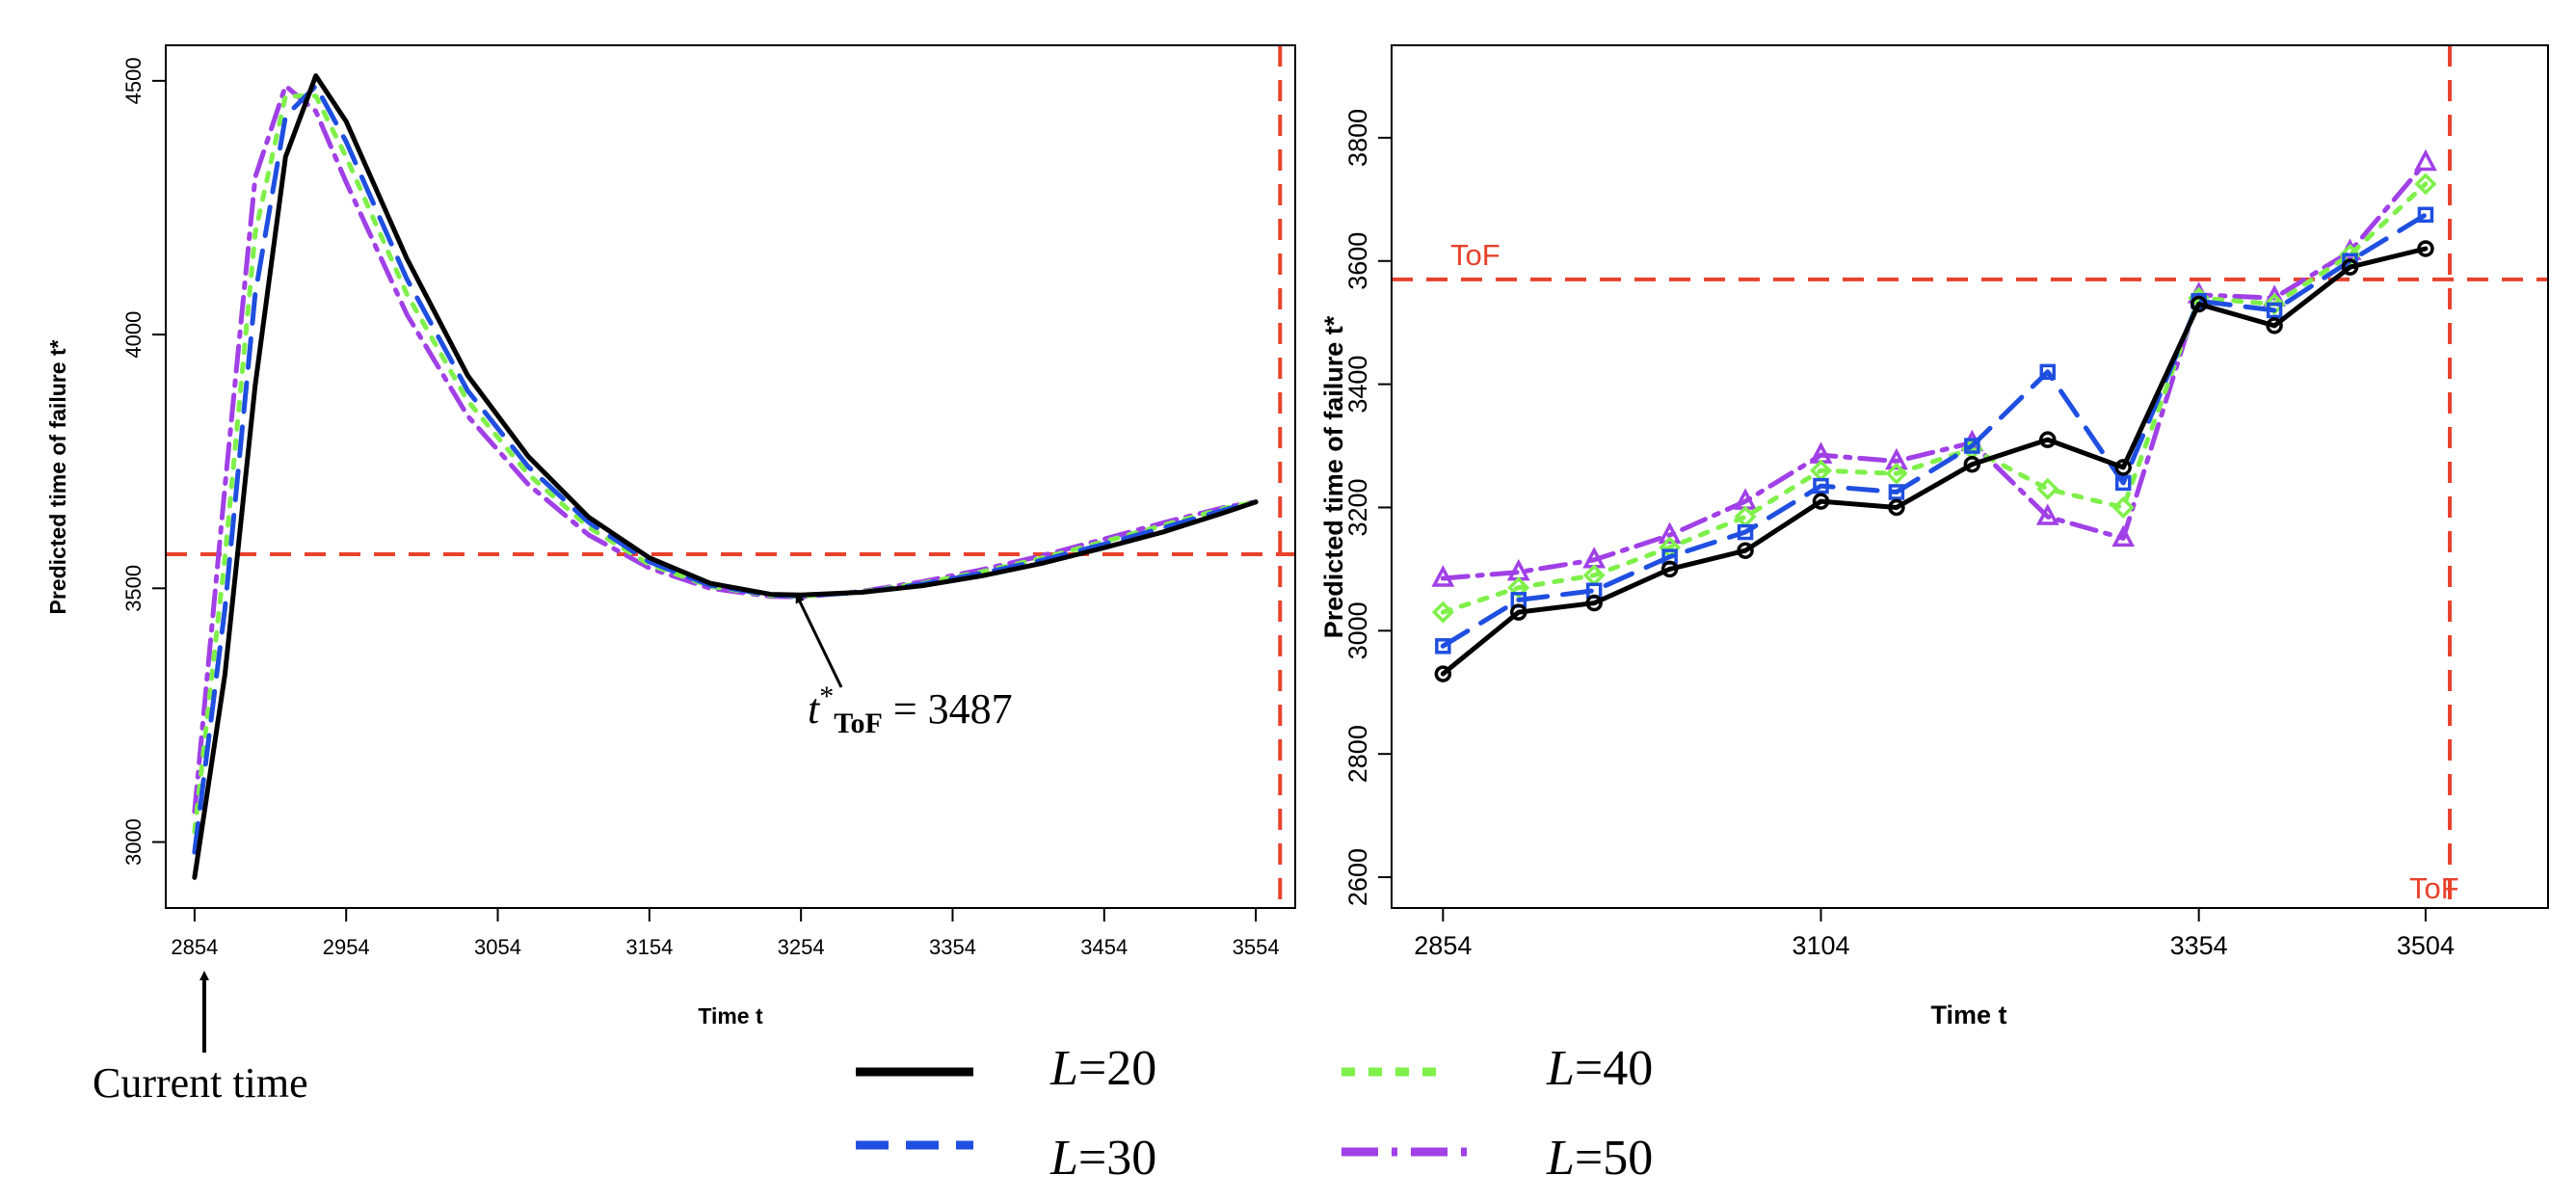  Describe the element at coordinates (948, 709) in the screenshot. I see `tof-eq-value: = 3487` at that location.